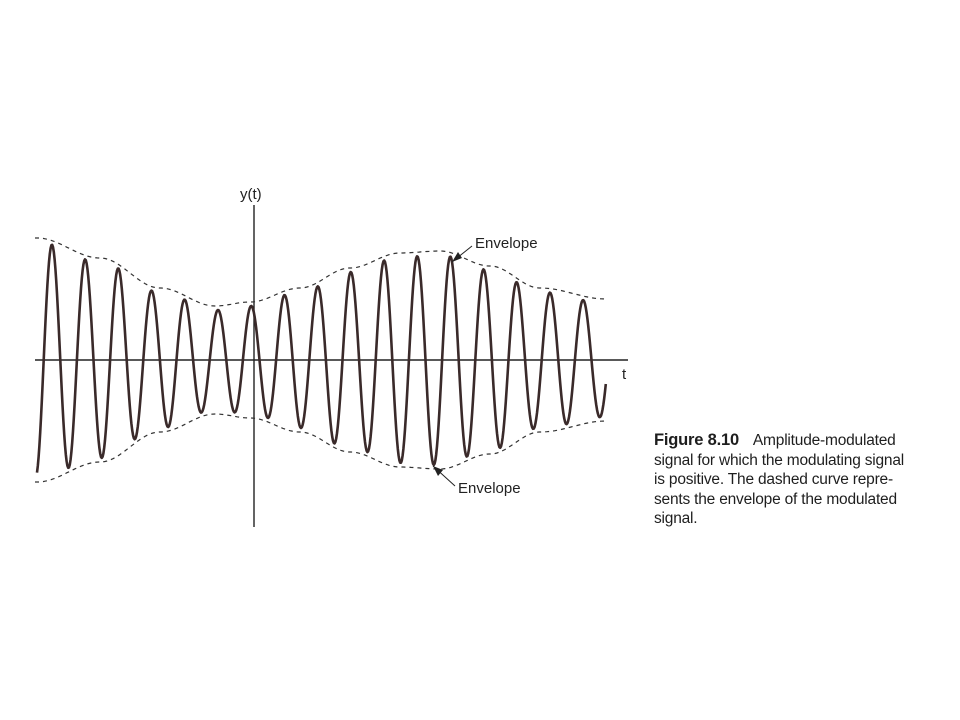 The height and width of the screenshot is (720, 960). Describe the element at coordinates (320, 448) in the screenshot. I see `lower-envelope-curve` at that location.